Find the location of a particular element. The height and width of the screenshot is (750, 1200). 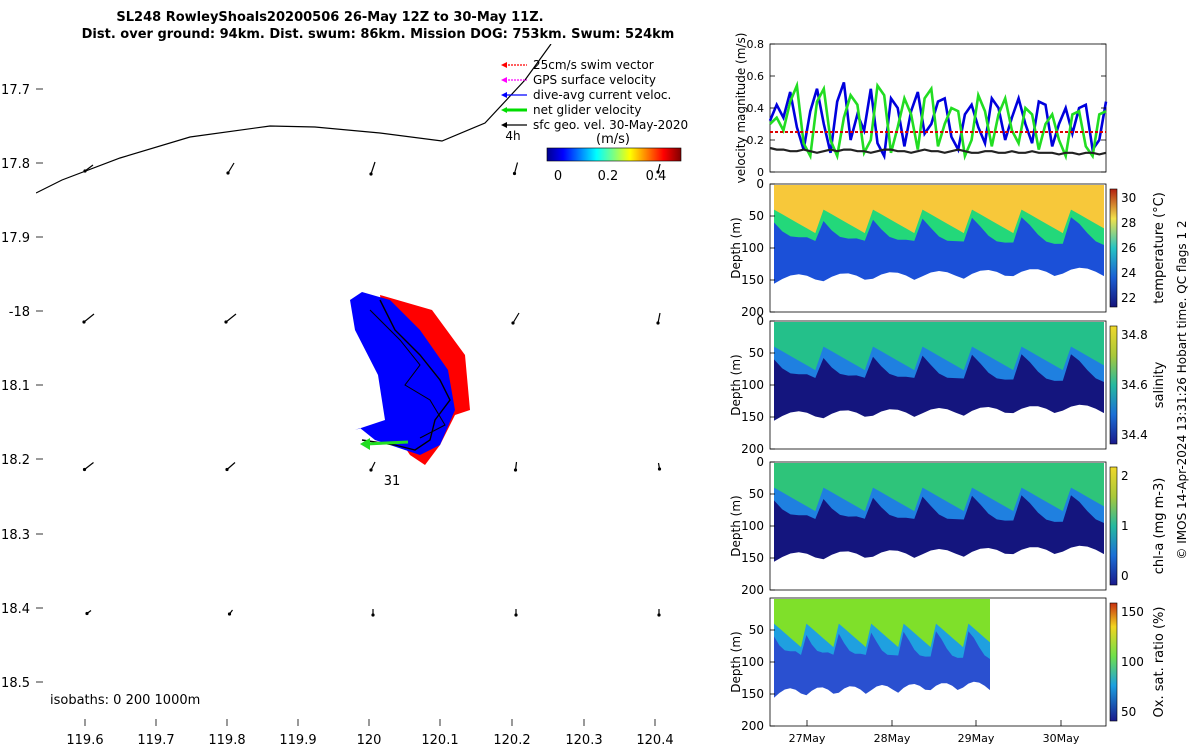

velocity-ytick-label: 0.4 is located at coordinates (756, 108).